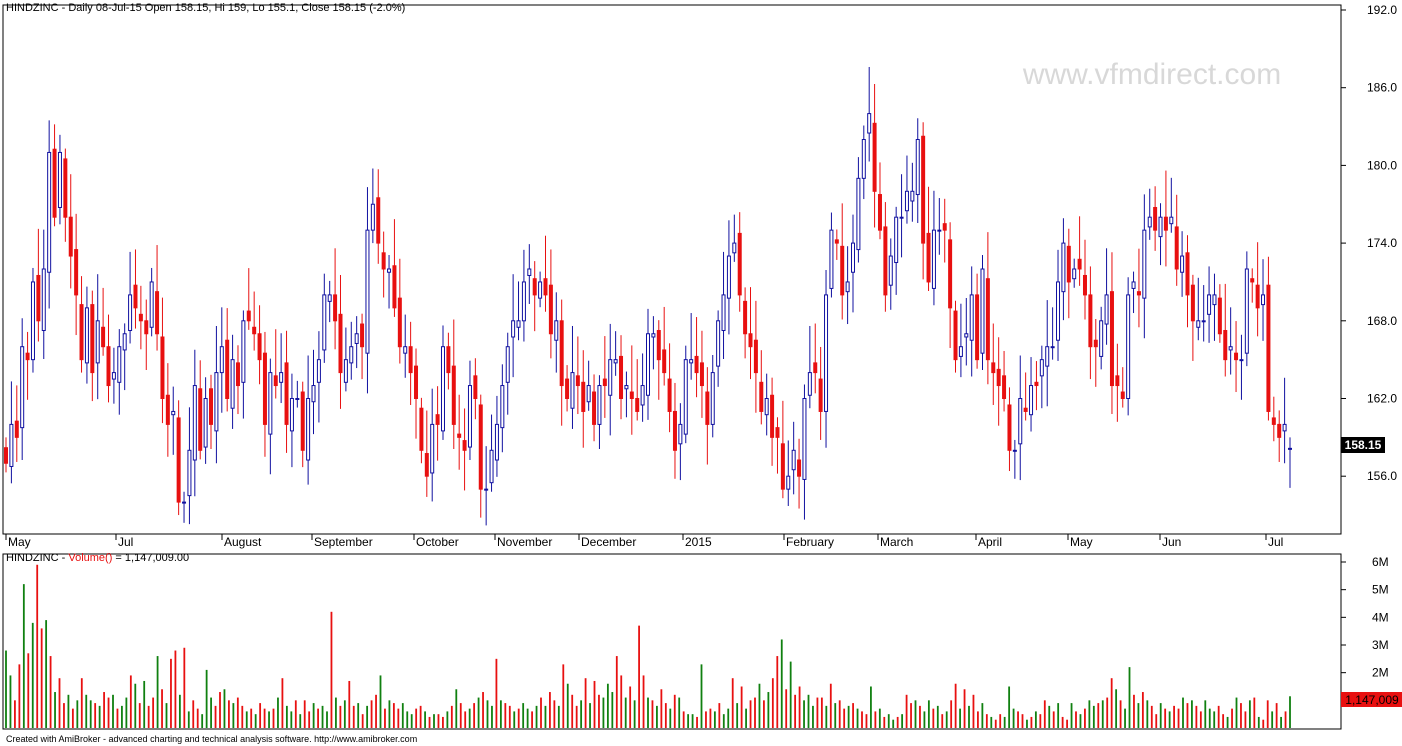 Image resolution: width=1402 pixels, height=746 pixels. What do you see at coordinates (1369, 243) in the screenshot?
I see `price-axis: 192.0 186.0 180.0 174.0 168.0 162.0 156.0` at bounding box center [1369, 243].